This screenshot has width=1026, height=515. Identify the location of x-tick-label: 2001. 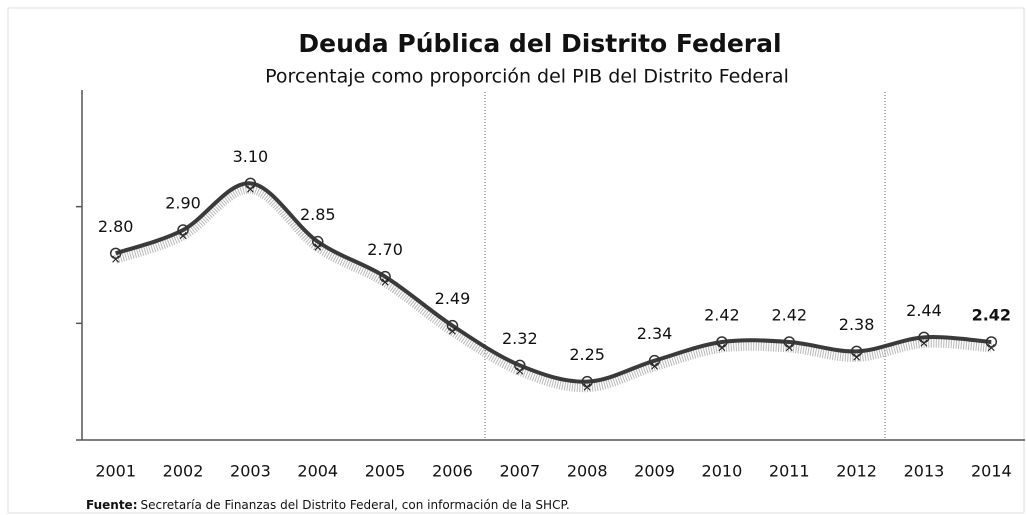
(115, 471).